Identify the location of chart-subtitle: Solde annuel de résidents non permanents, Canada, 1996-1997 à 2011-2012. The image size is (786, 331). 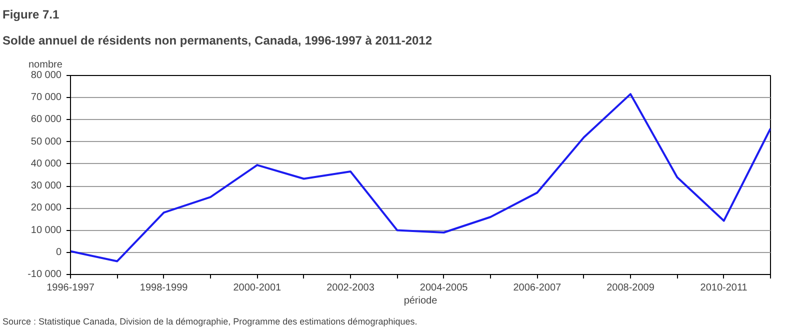
(217, 41).